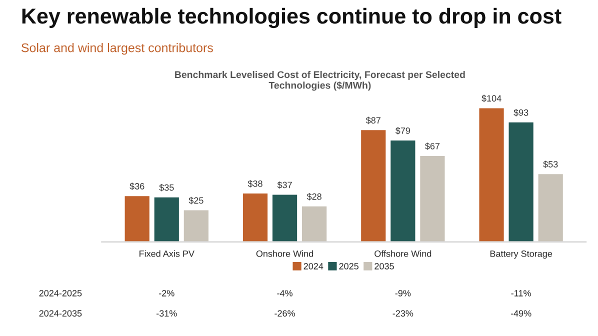 The width and height of the screenshot is (598, 336). Describe the element at coordinates (348, 266) in the screenshot. I see `legend-label: 2025` at that location.